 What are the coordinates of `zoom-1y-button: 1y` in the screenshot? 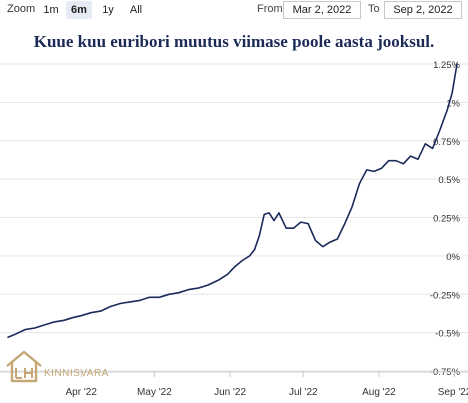 It's located at (108, 10).